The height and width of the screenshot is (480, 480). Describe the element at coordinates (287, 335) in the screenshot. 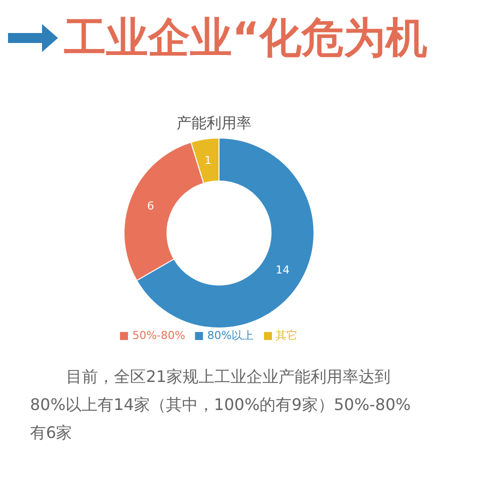

I see `legend-label: 其它` at that location.